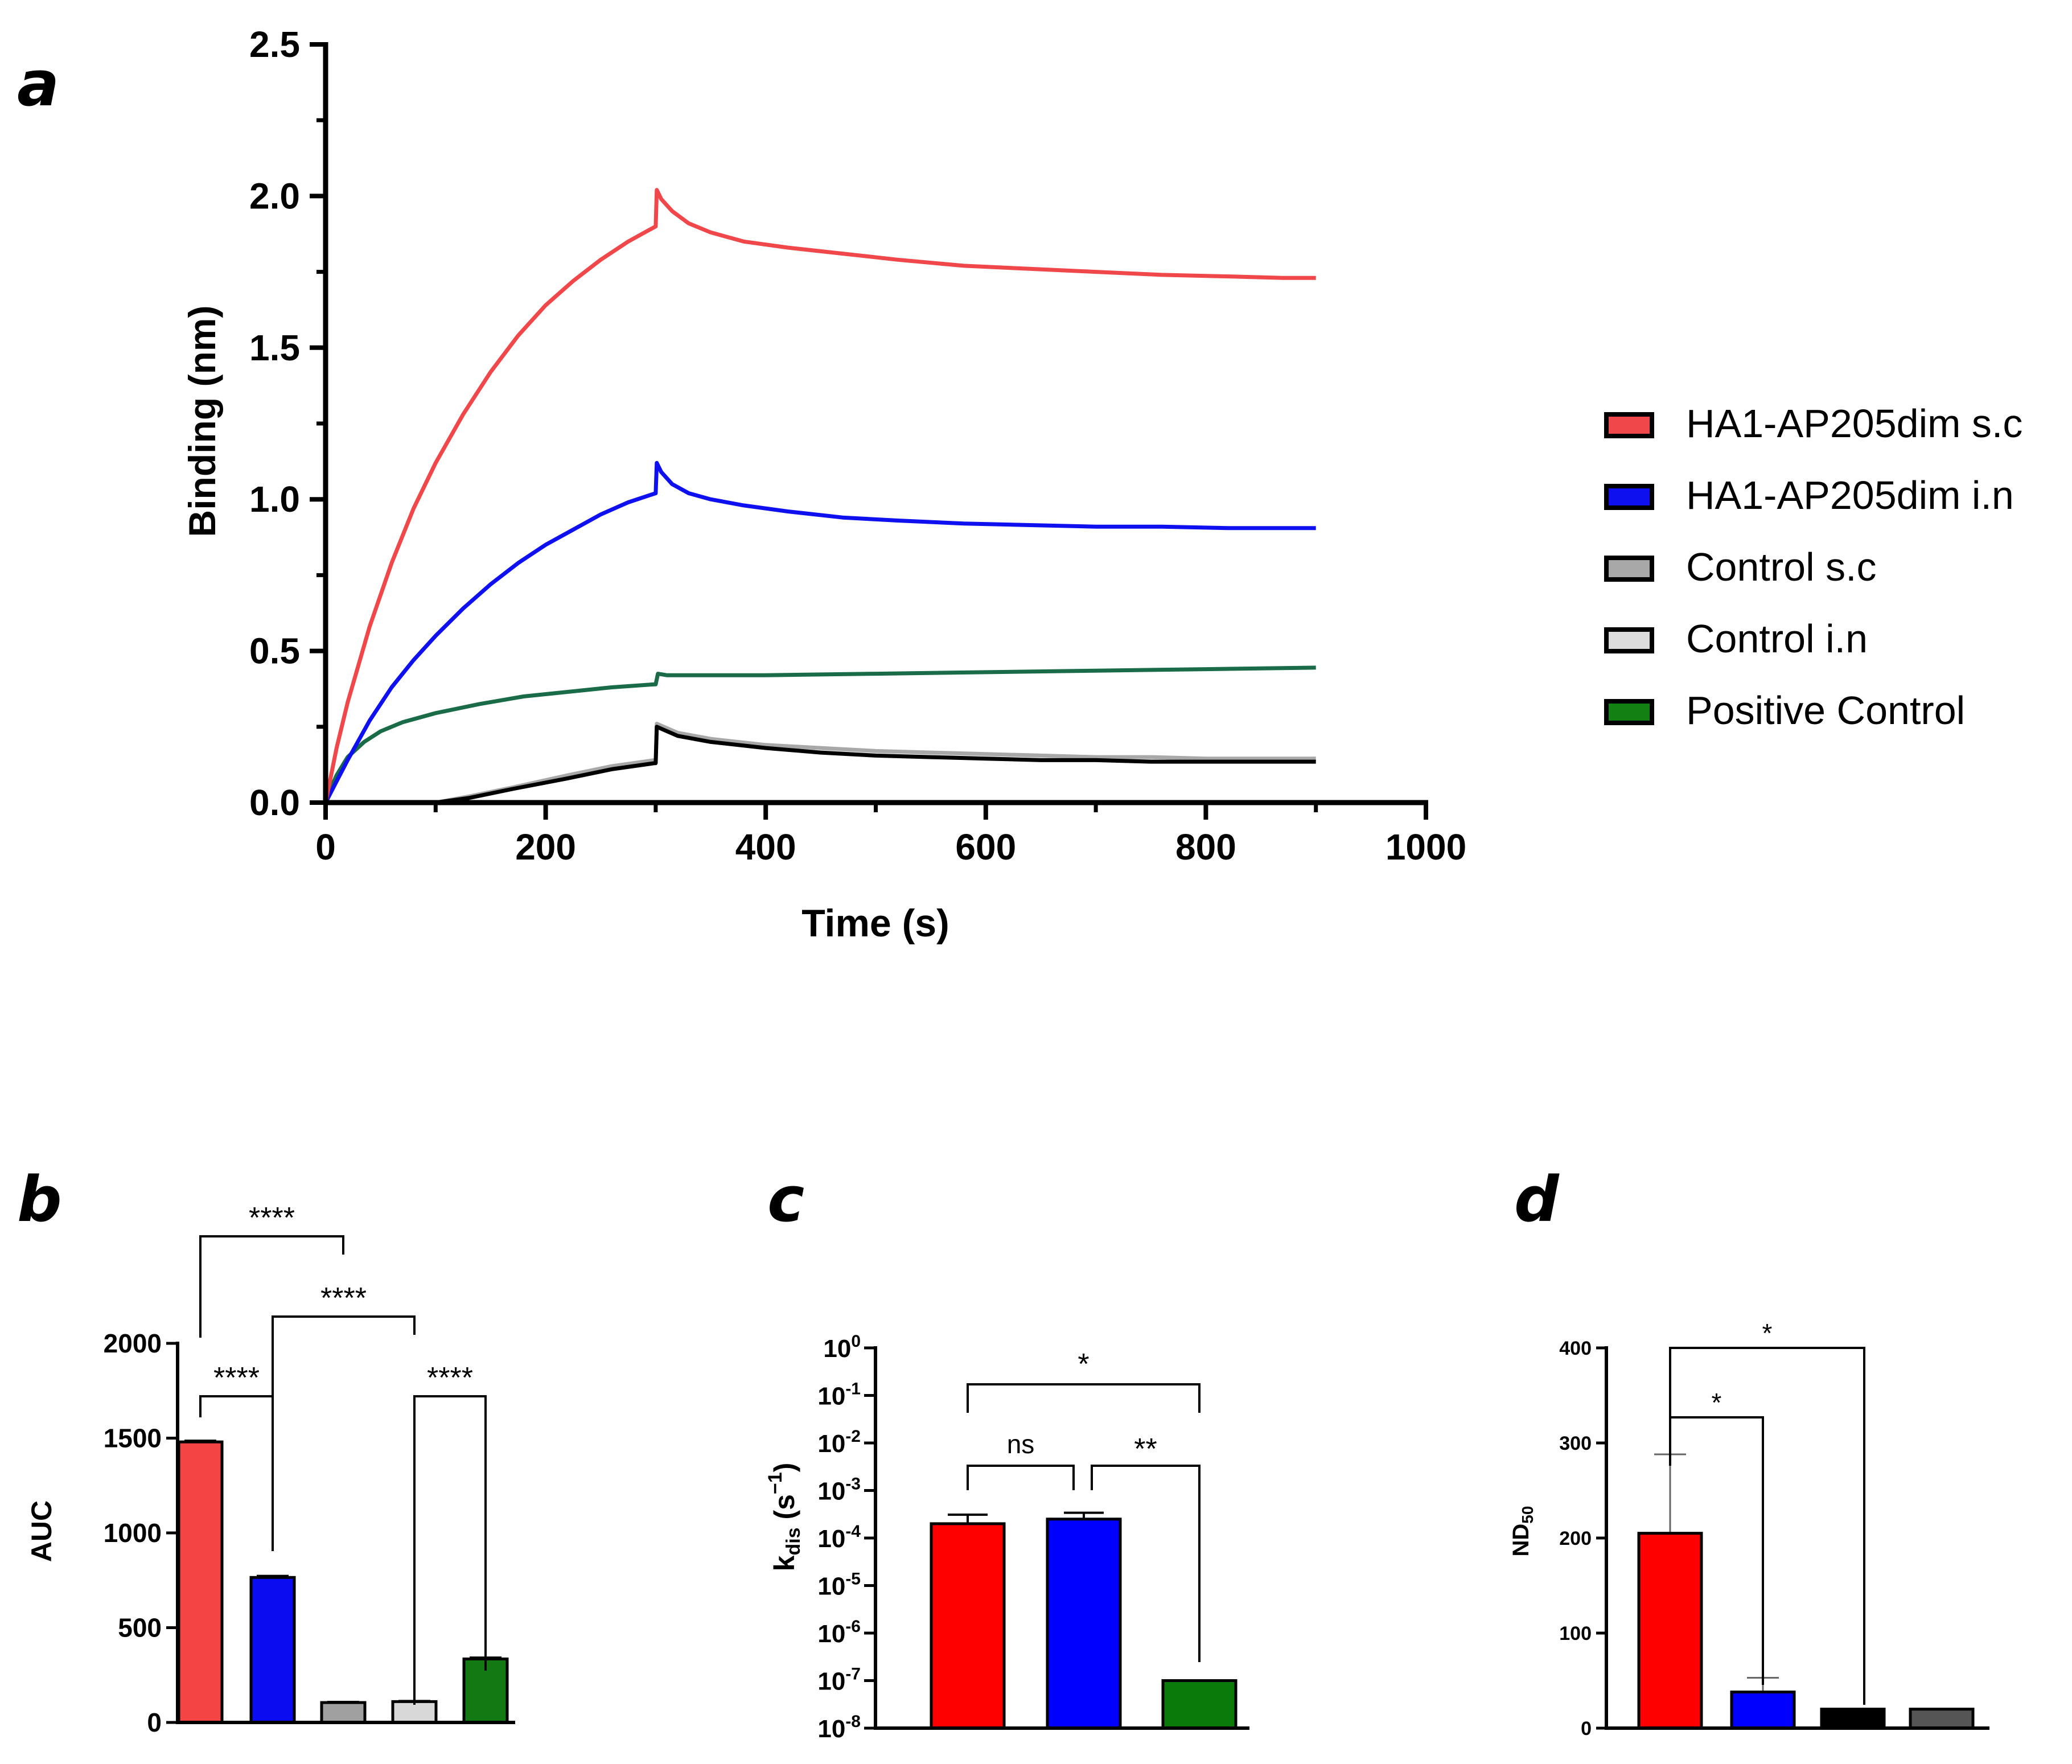 The height and width of the screenshot is (1764, 2072). I want to click on y-tick-label-d: 300, so click(1575, 1443).